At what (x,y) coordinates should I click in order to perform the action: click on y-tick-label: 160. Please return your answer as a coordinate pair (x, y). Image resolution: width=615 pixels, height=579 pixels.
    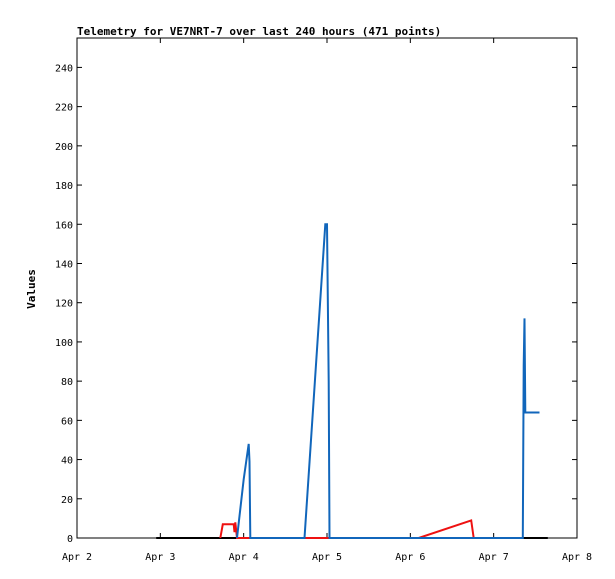
    Looking at the image, I should click on (64, 225).